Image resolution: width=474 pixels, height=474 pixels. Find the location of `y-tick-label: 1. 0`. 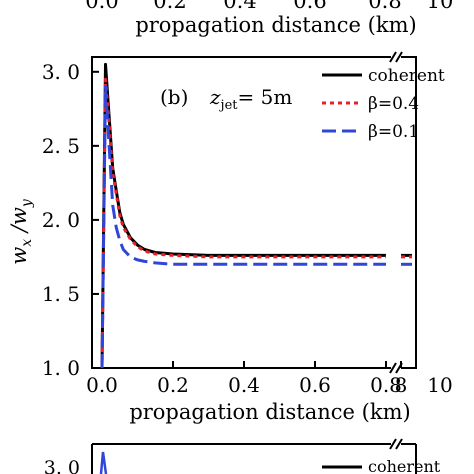

y-tick-label: 1. 0 is located at coordinates (61, 368).